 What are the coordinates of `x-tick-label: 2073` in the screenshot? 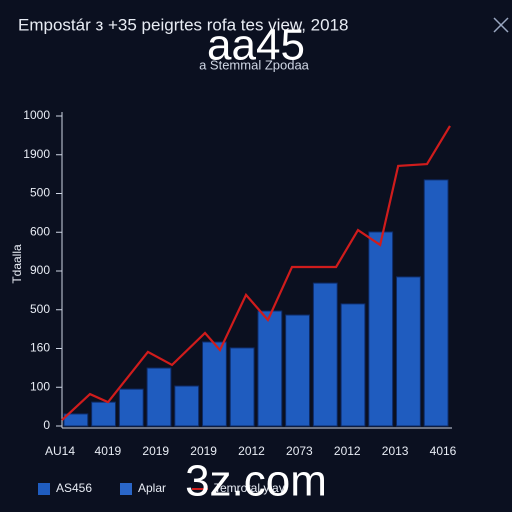 It's located at (299, 451).